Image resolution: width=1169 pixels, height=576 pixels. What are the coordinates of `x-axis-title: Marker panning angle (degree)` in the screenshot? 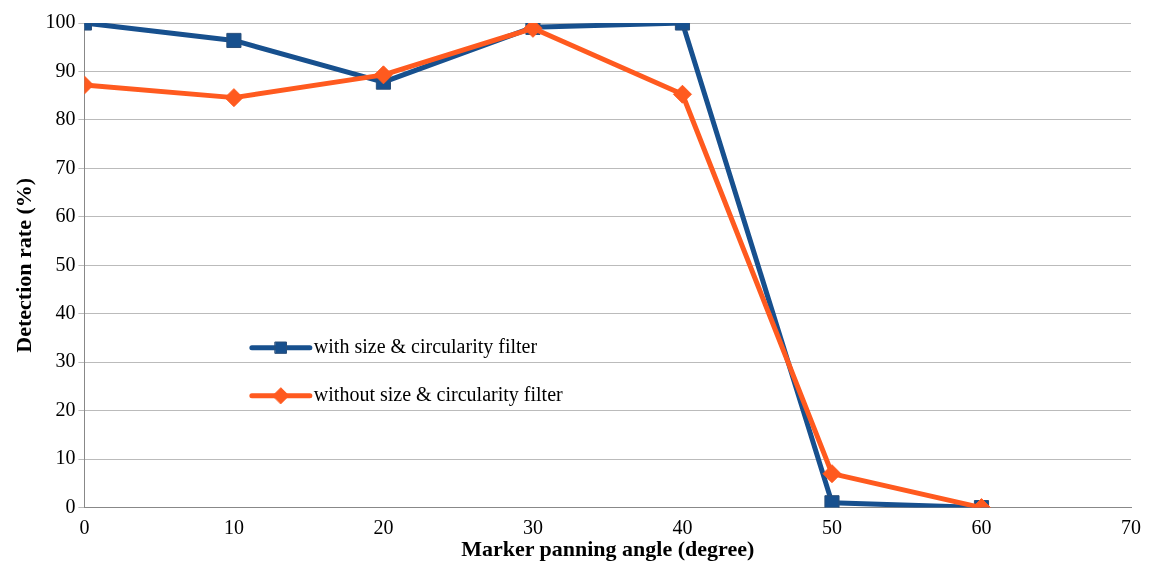 It's located at (608, 549).